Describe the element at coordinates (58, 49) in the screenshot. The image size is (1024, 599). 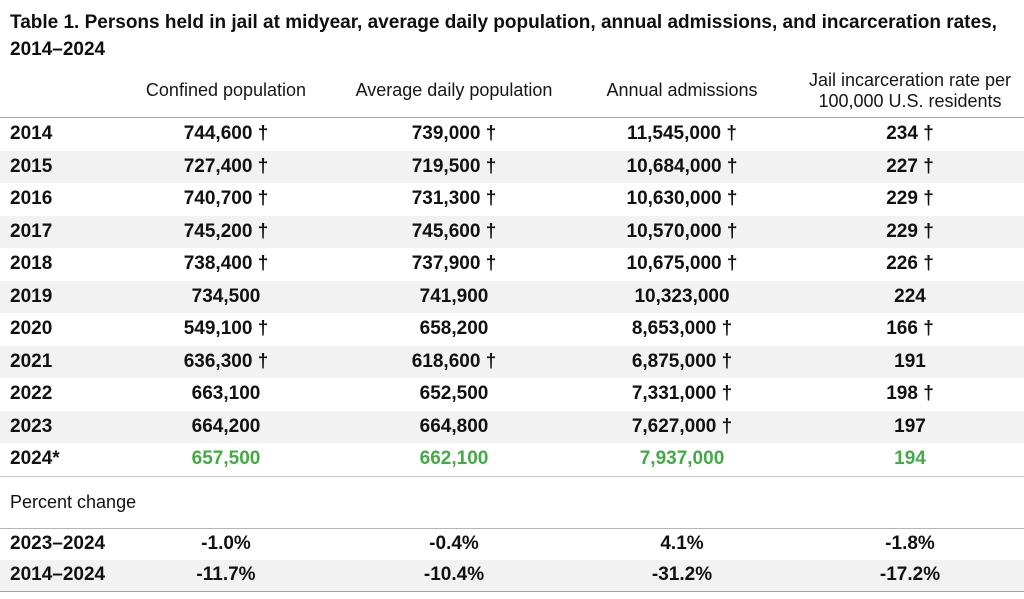
I see `title-line-2: 2014–2024` at that location.